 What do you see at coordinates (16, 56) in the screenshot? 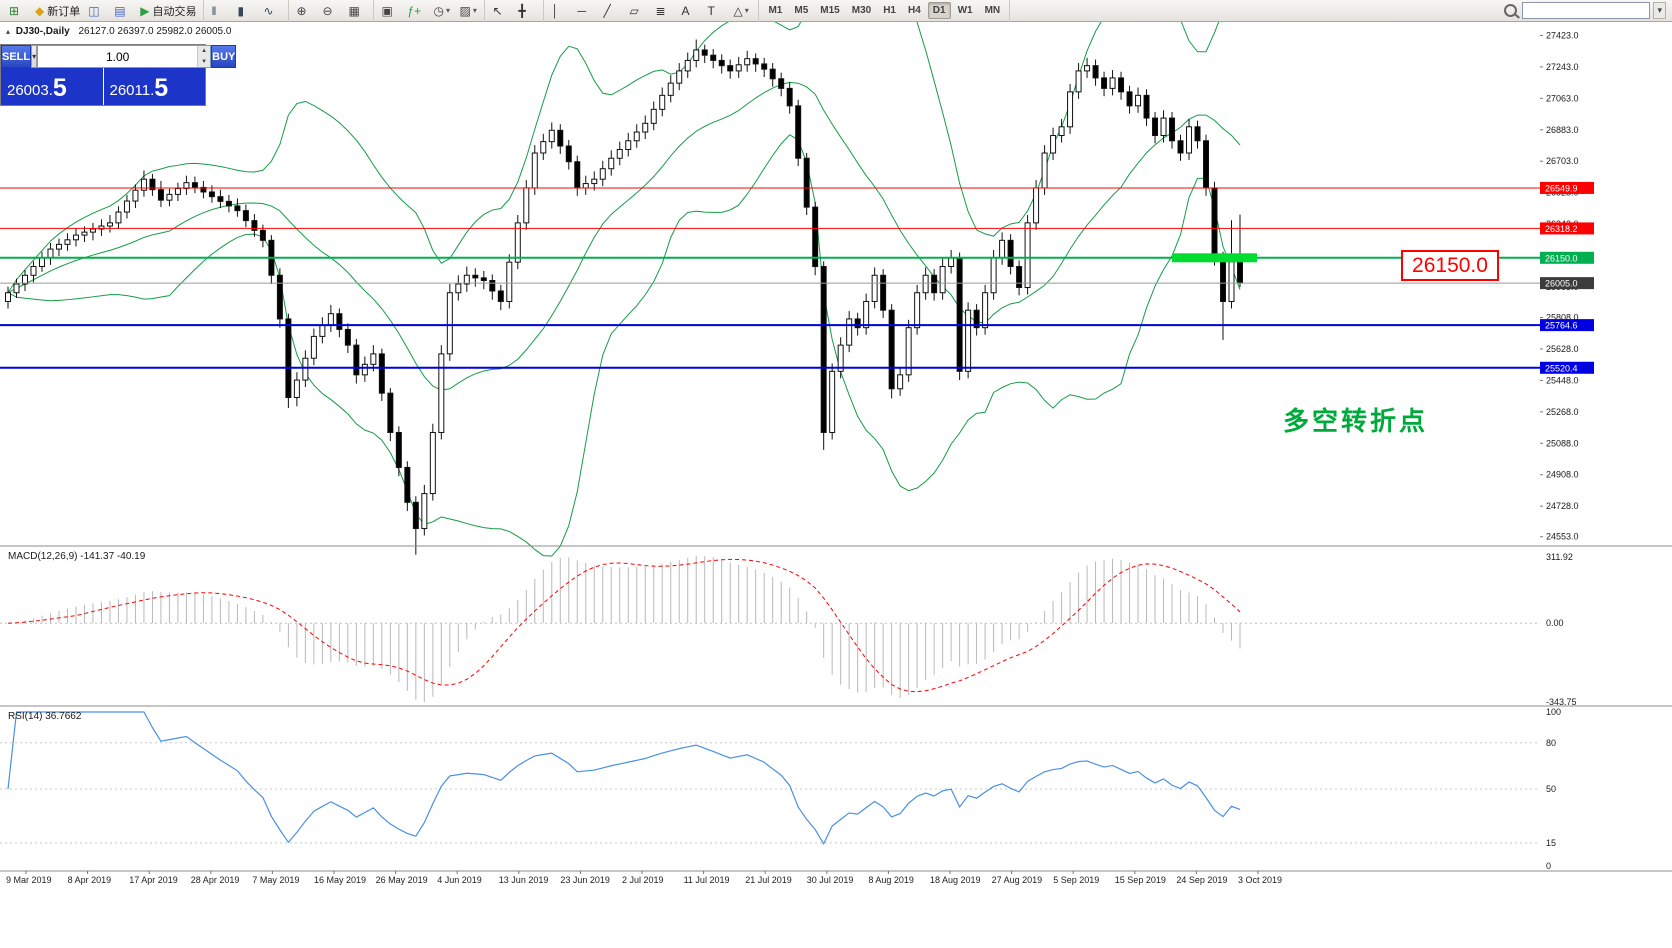
I see `sell-button: SELL` at bounding box center [16, 56].